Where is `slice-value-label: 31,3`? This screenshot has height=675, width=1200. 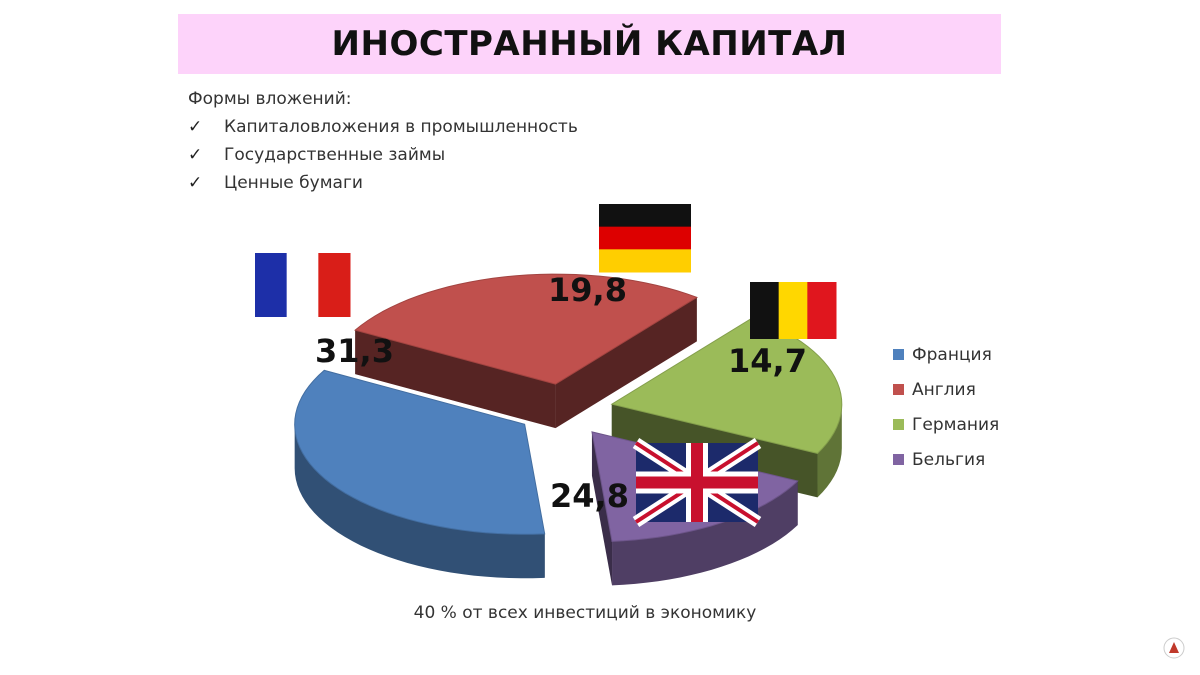 slice-value-label: 31,3 is located at coordinates (354, 351).